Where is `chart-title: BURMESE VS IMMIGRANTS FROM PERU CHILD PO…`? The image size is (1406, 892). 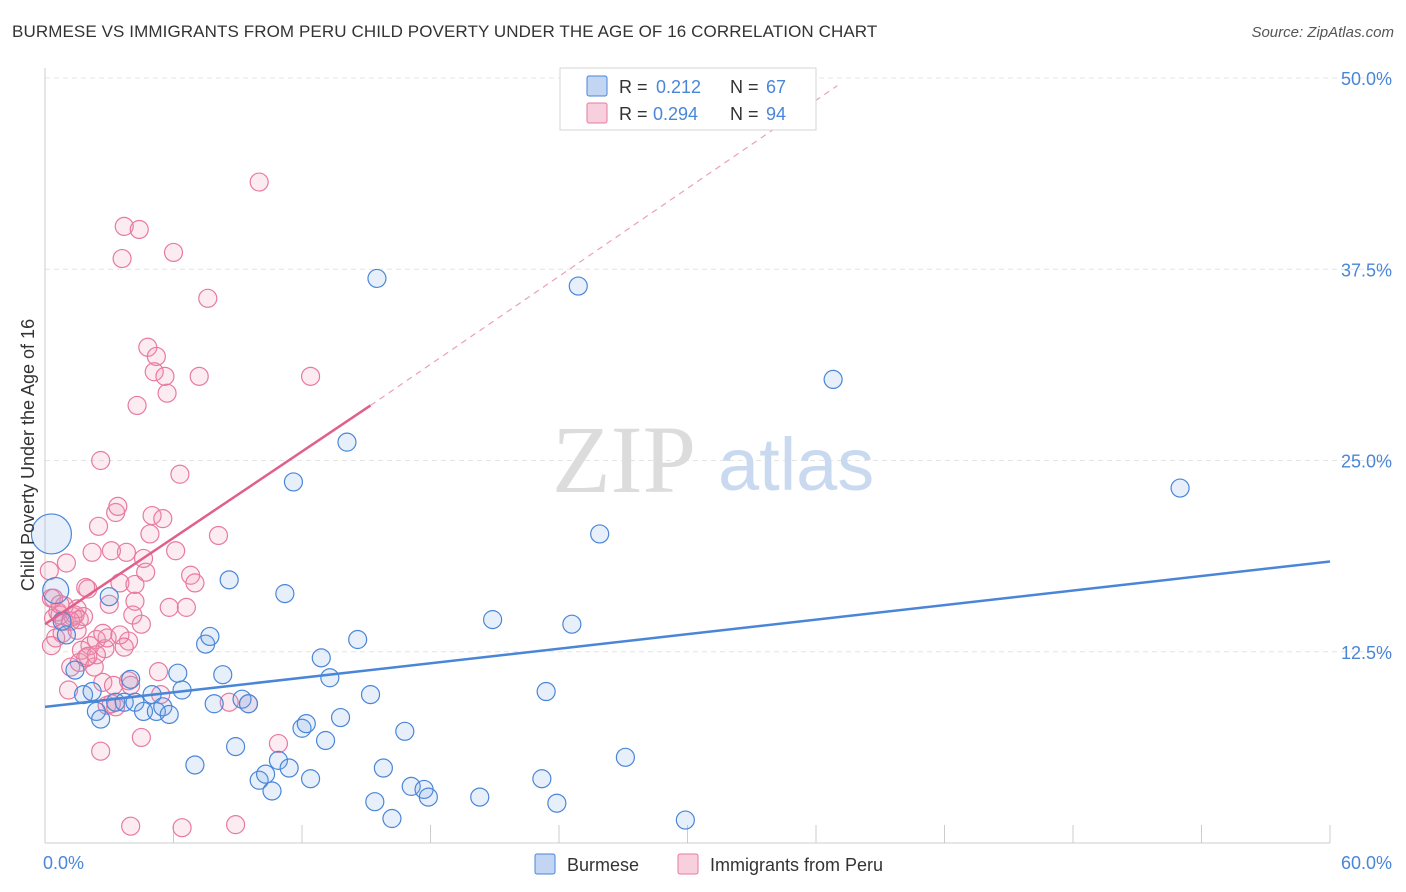
chart-title: BURMESE VS IMMIGRANTS FROM PERU CHILD PO… is located at coordinates (445, 31).